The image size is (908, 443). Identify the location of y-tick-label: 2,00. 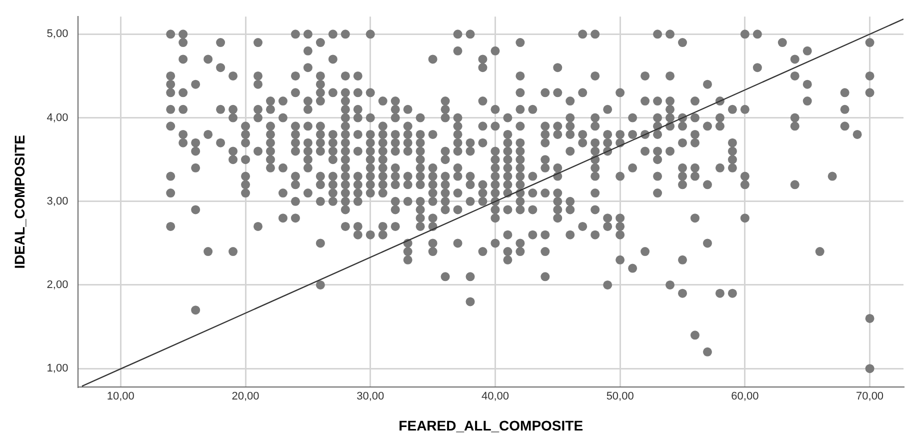
(57, 285).